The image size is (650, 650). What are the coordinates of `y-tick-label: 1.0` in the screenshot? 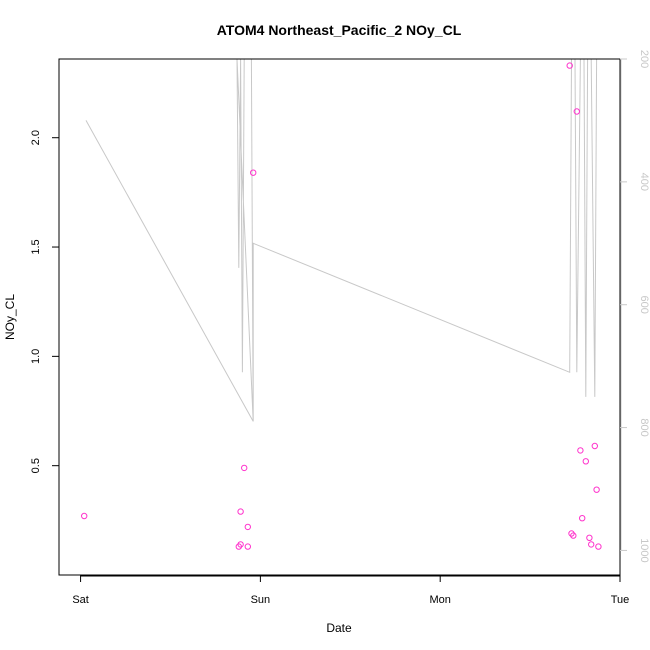 It's located at (36, 356).